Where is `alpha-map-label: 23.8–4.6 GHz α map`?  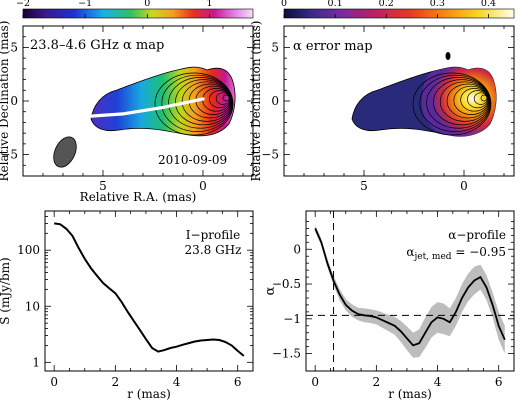 alpha-map-label: 23.8–4.6 GHz α map is located at coordinates (97, 45).